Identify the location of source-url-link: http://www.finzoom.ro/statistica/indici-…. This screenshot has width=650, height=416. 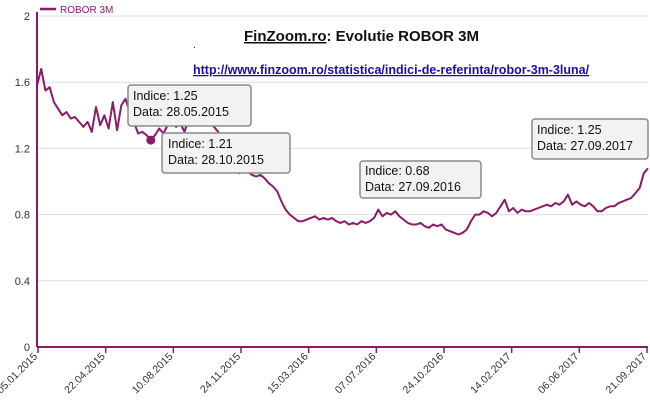
(391, 70).